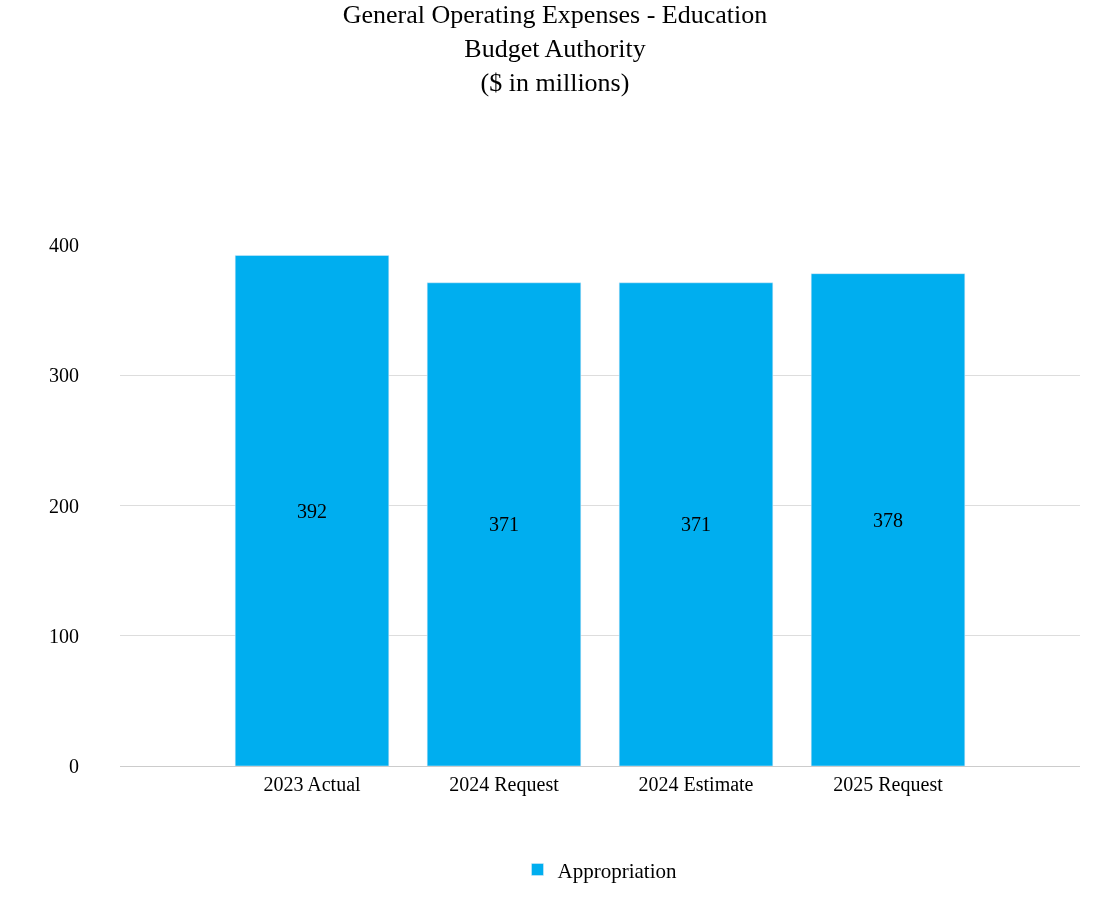  What do you see at coordinates (64, 375) in the screenshot?
I see `y-tick-label: 300` at bounding box center [64, 375].